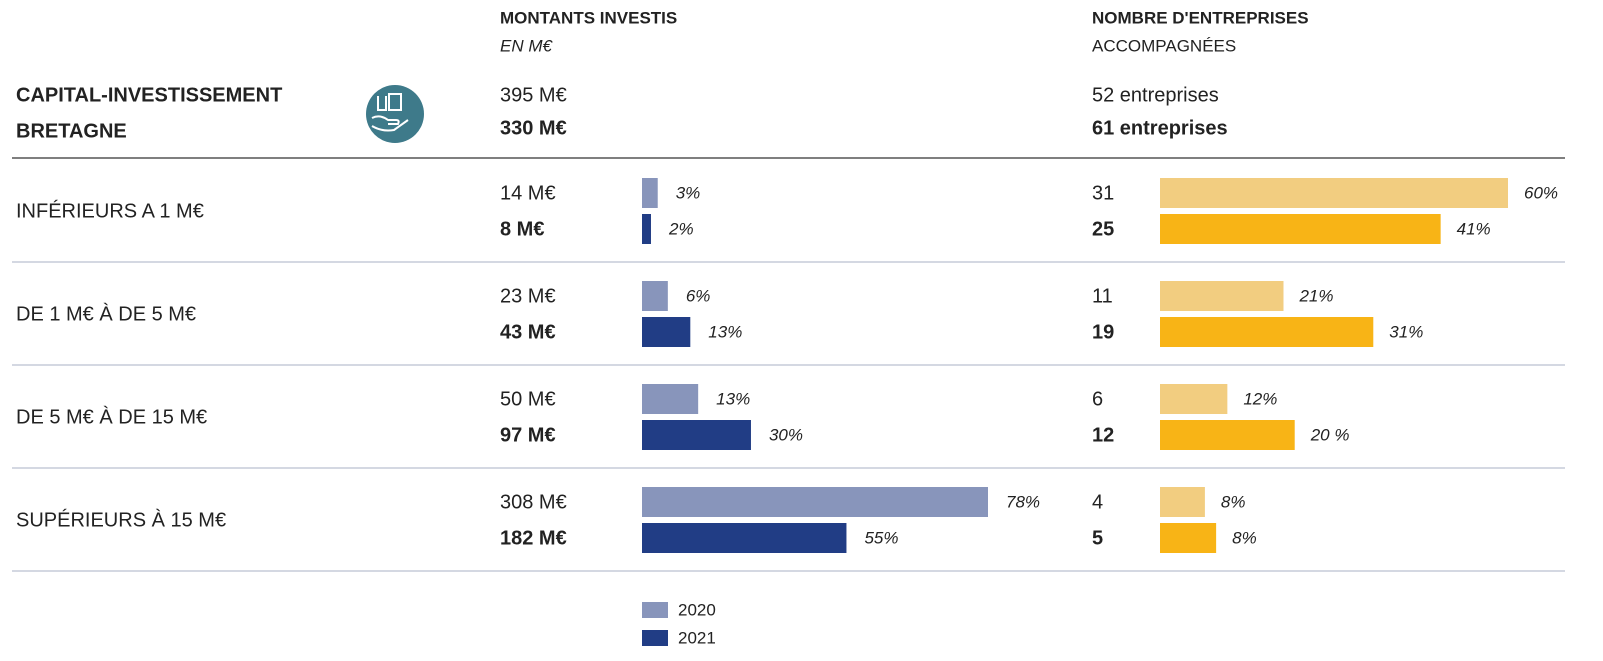 The width and height of the screenshot is (1603, 661). I want to click on total-amount: 330 M€, so click(533, 128).